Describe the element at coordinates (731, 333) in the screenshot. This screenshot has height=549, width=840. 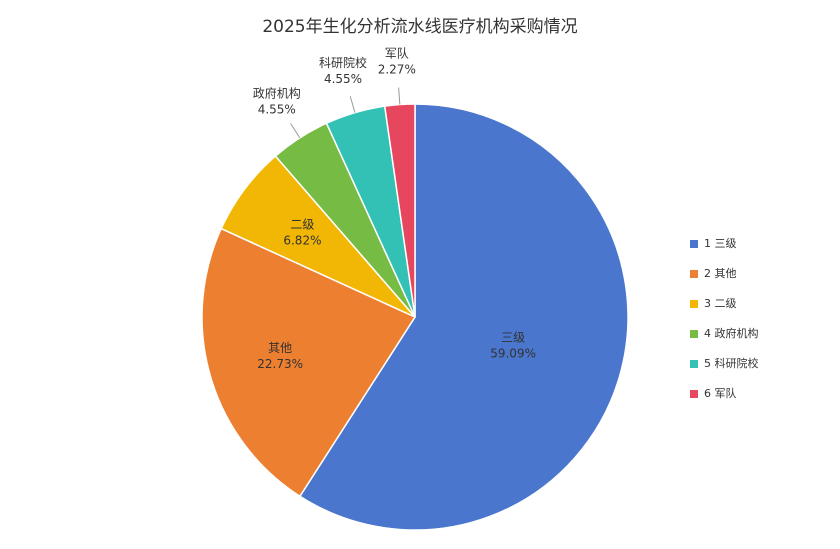
I see `legend-label: 4 政府机构` at that location.